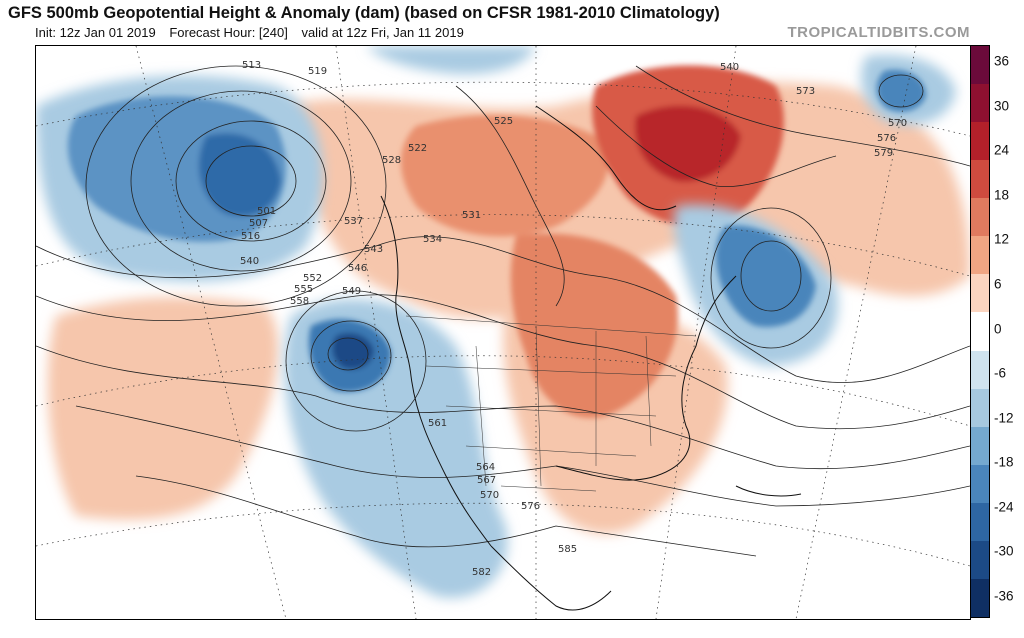  I want to click on contour-label: 513, so click(251, 65).